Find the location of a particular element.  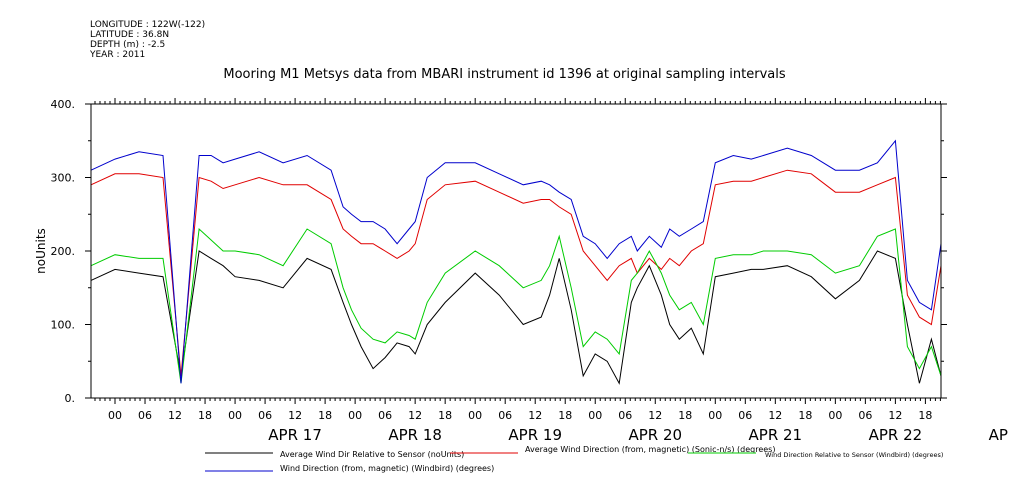

x-day-label: APR 18 is located at coordinates (415, 435).